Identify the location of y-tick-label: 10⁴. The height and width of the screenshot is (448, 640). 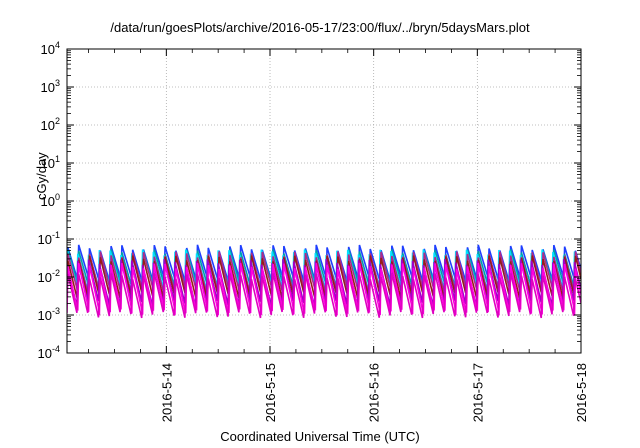
(50, 48).